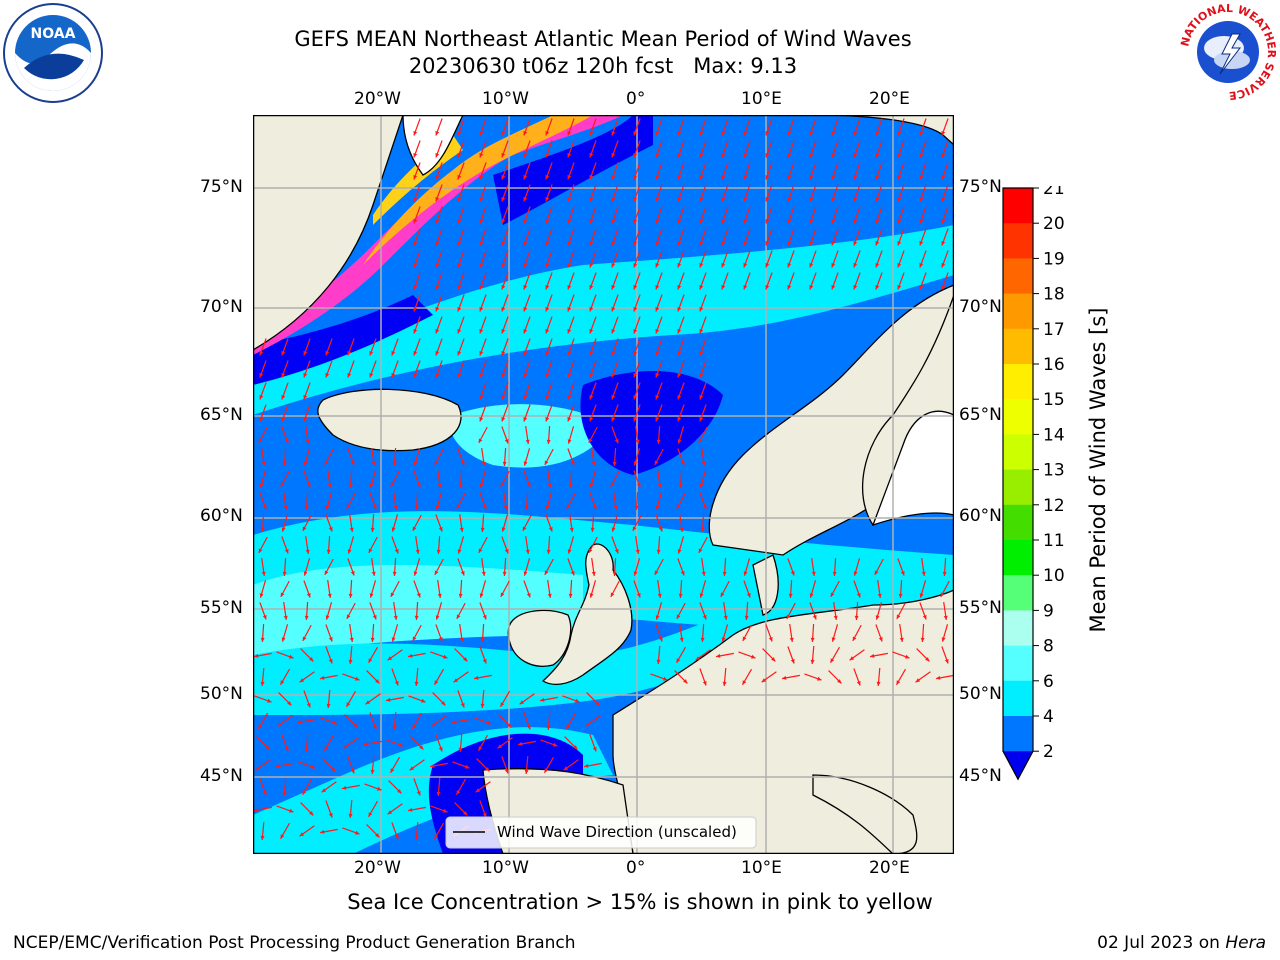 The image size is (1280, 960). What do you see at coordinates (1161, 943) in the screenshot?
I see `footer-date-text: 02 Jul 2023 on` at bounding box center [1161, 943].